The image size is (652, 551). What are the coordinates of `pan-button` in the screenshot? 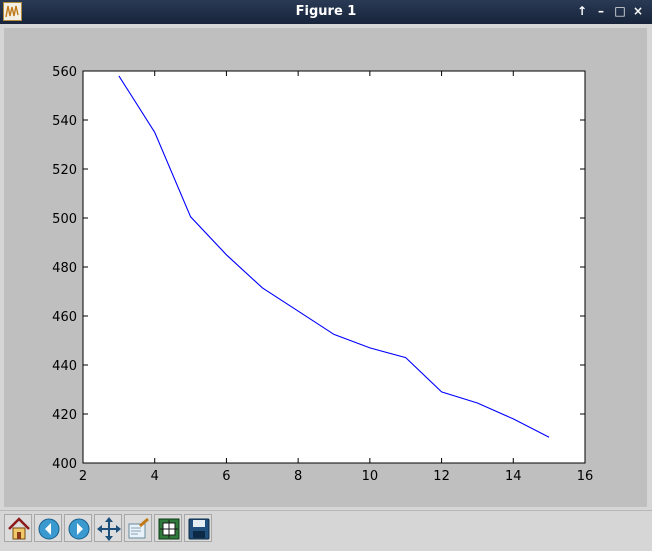 It's located at (108, 528).